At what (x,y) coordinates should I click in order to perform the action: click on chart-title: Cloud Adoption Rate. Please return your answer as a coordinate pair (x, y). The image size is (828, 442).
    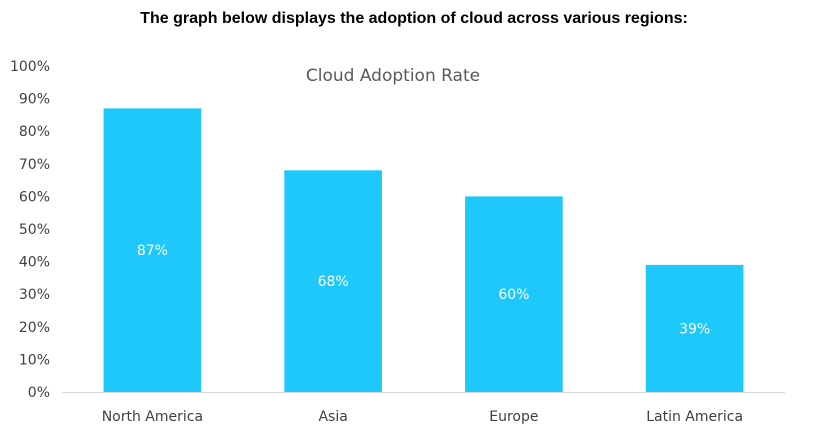
    Looking at the image, I should click on (393, 76).